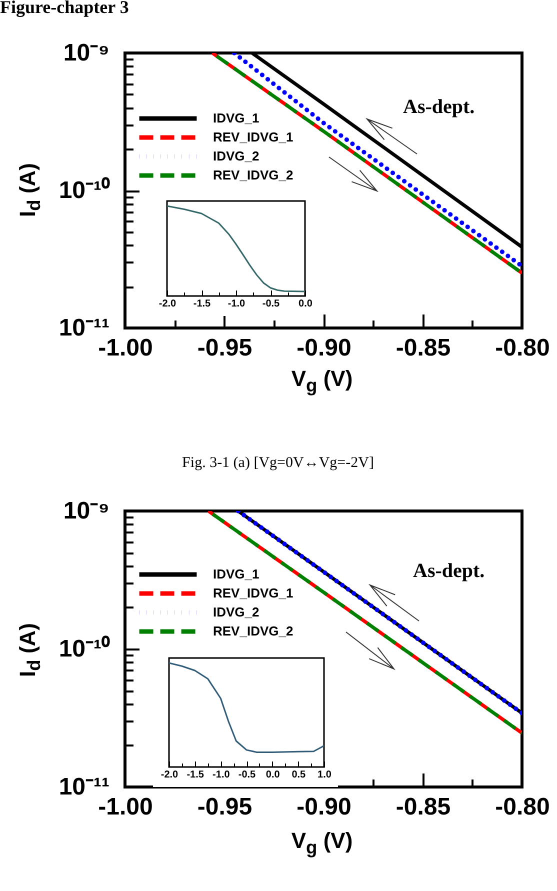  Describe the element at coordinates (278, 463) in the screenshot. I see `caption: Fig. 3-1 (a) [Vg=0V↔Vg=-2V]` at that location.